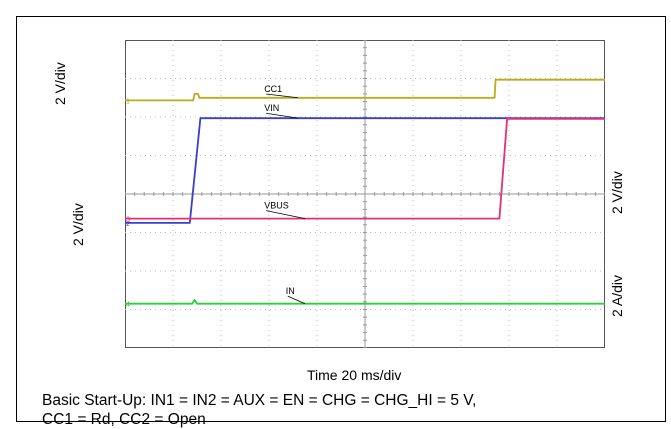  What do you see at coordinates (617, 295) in the screenshot?
I see `right-bottom-scale-label: 2 A/div` at bounding box center [617, 295].